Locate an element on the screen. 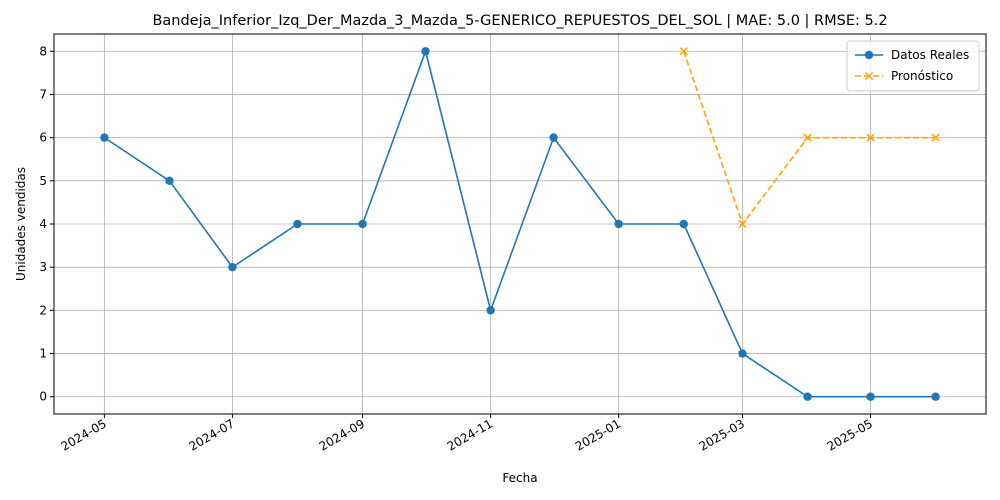 The height and width of the screenshot is (500, 1000). legend-item: Pronóstico is located at coordinates (904, 76).